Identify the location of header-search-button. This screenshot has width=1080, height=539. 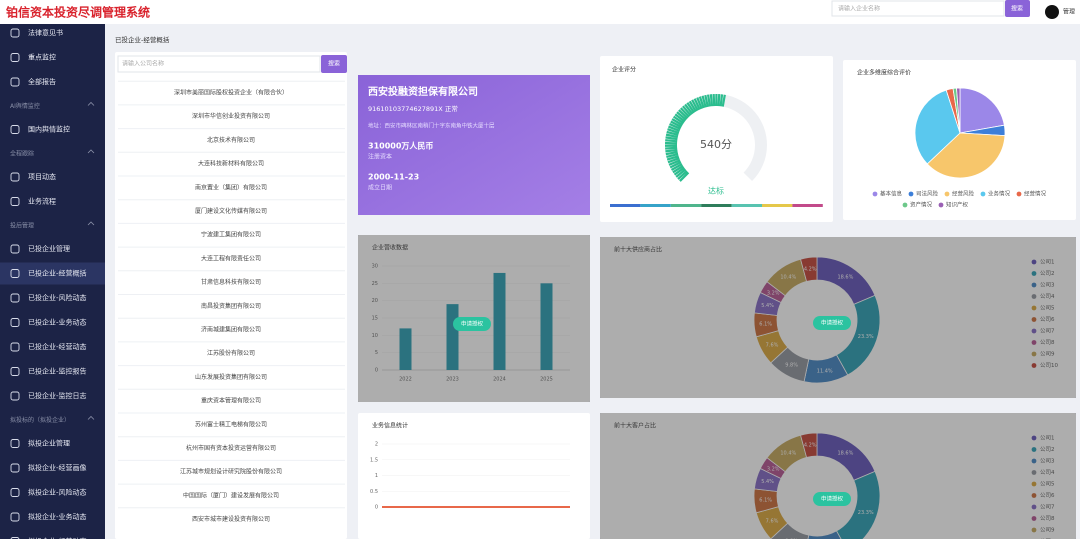
(1017, 8).